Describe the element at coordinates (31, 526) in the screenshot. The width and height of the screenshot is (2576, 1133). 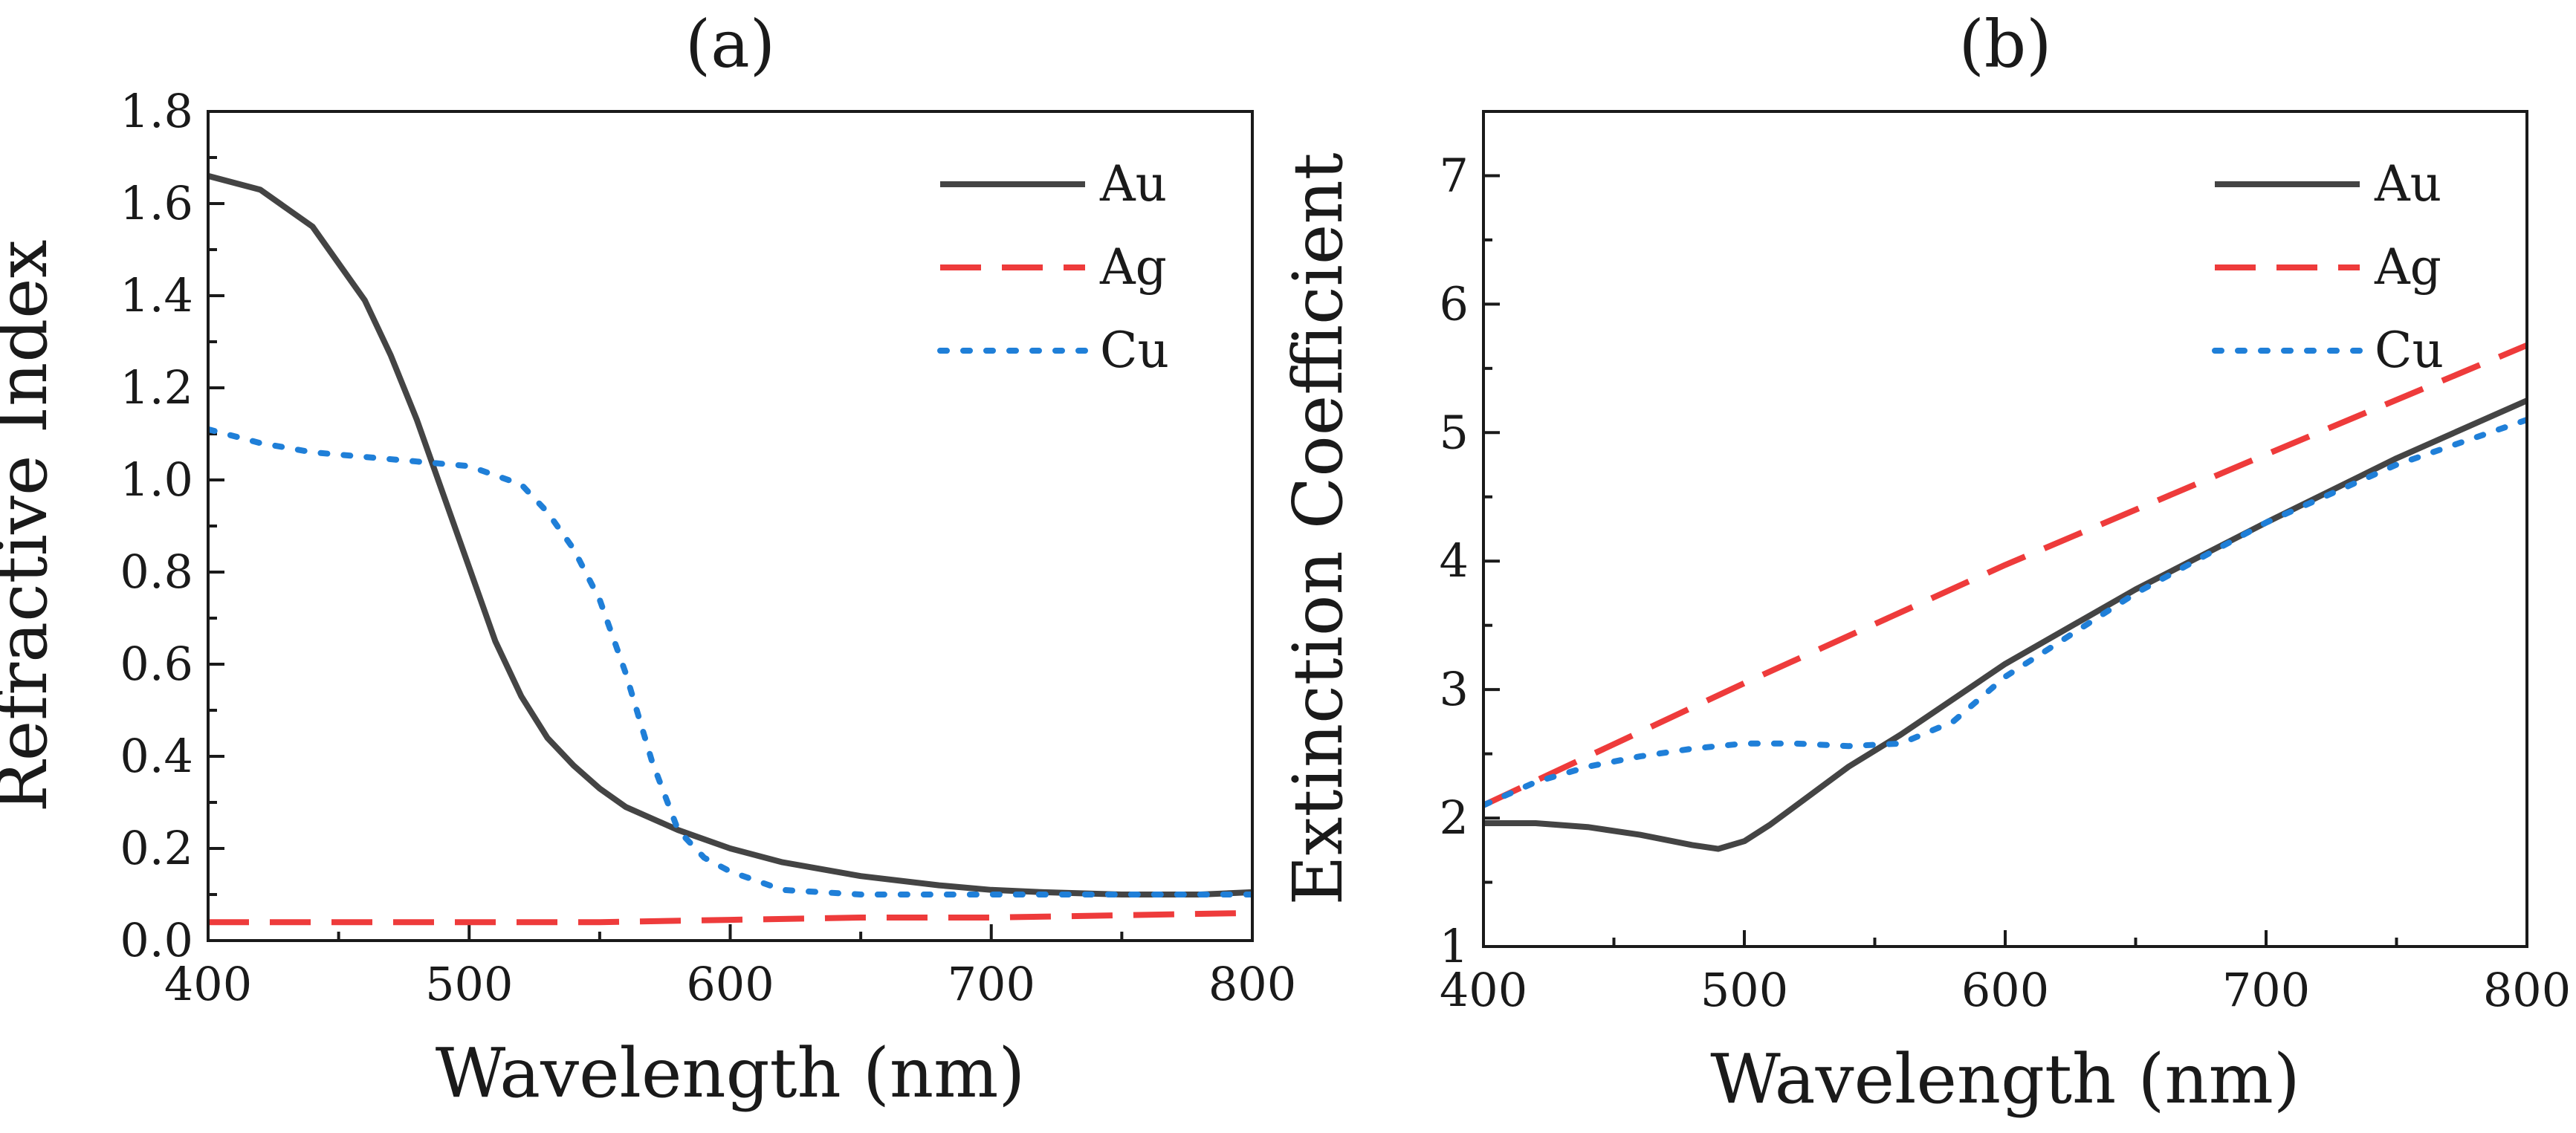
I see `y-axis-title: Refractive Index` at that location.